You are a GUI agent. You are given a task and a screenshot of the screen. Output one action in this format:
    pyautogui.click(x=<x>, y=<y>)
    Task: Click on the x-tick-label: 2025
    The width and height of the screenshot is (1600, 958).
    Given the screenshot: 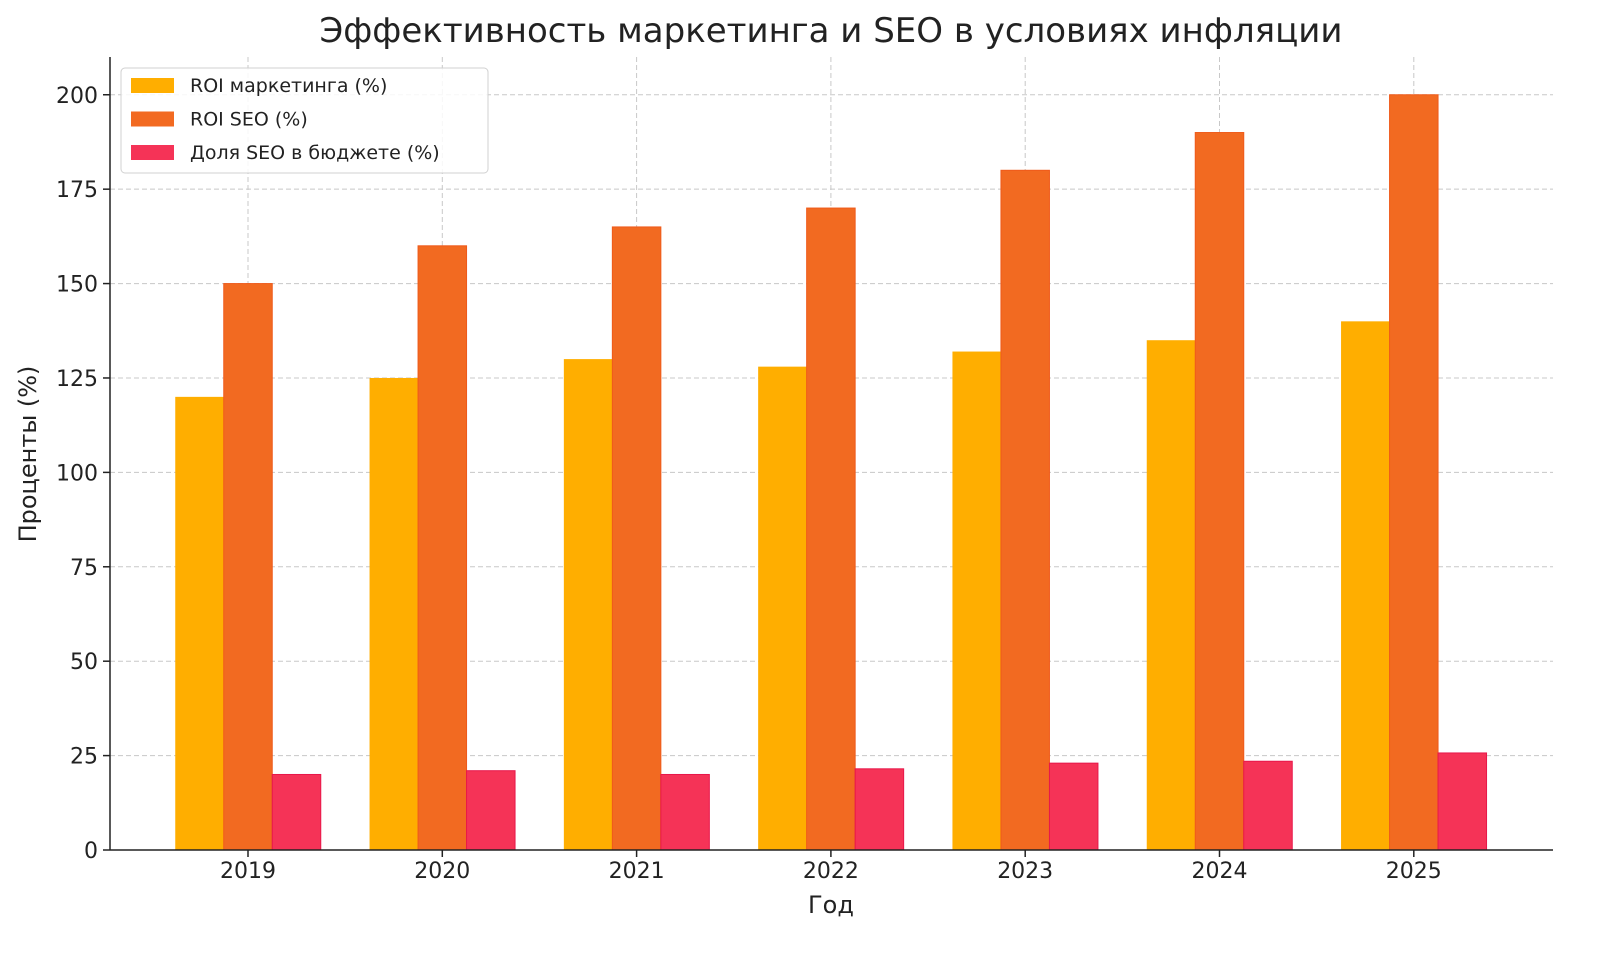 What is the action you would take?
    pyautogui.click(x=1414, y=871)
    